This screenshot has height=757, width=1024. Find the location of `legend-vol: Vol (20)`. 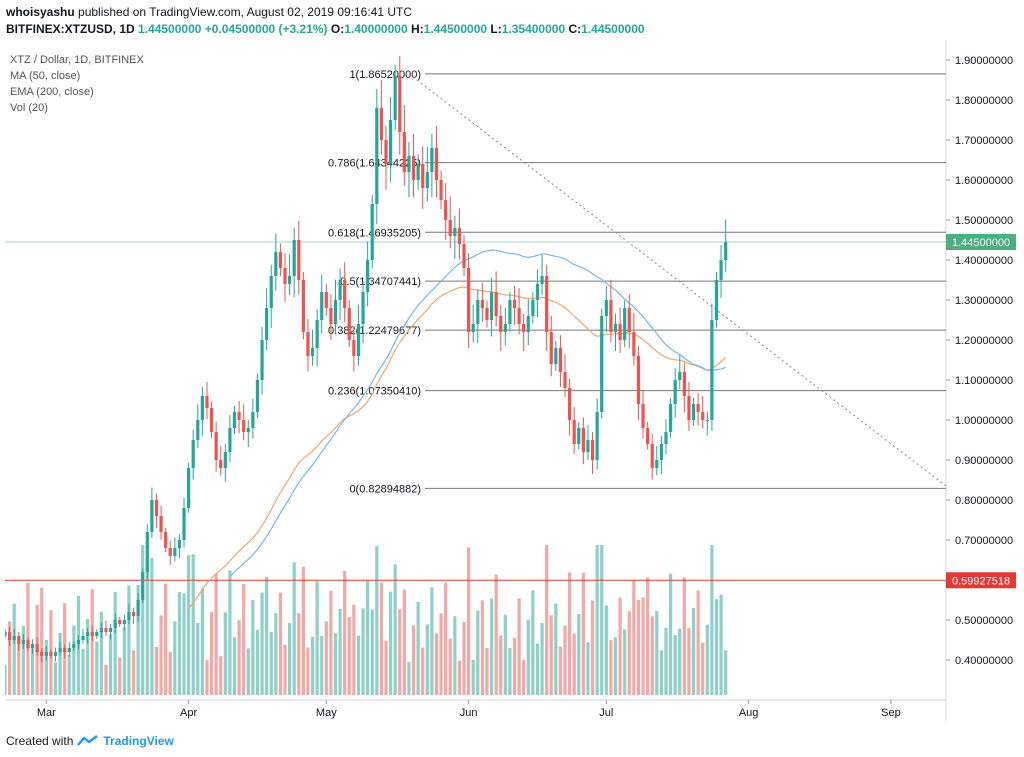

legend-vol: Vol (20) is located at coordinates (29, 108).